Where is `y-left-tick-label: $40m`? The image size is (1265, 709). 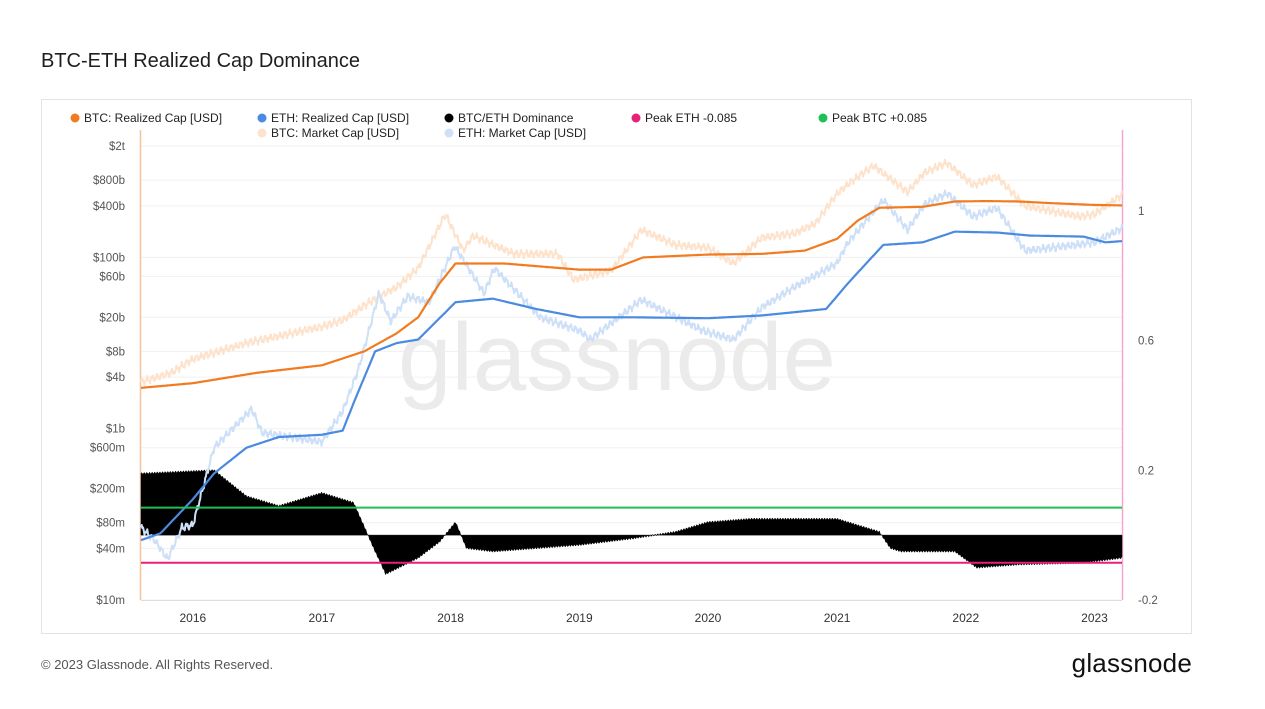 y-left-tick-label: $40m is located at coordinates (110, 549).